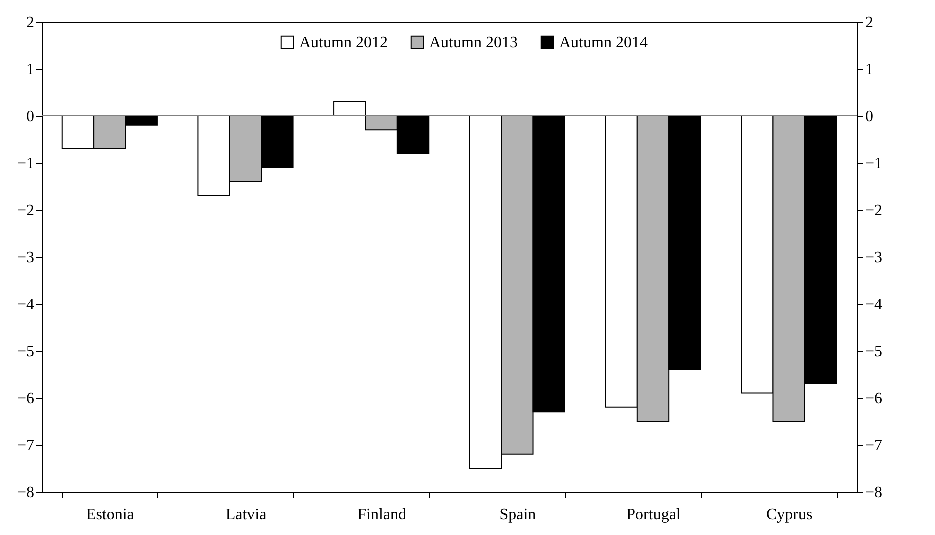 This screenshot has width=935, height=535. Describe the element at coordinates (874, 446) in the screenshot. I see `y2-tick-label: −7` at that location.